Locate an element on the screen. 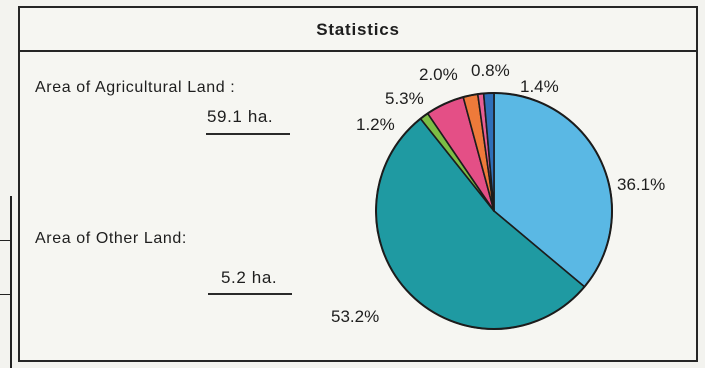 This screenshot has width=705, height=368. slice-label-2: 53.2% is located at coordinates (355, 316).